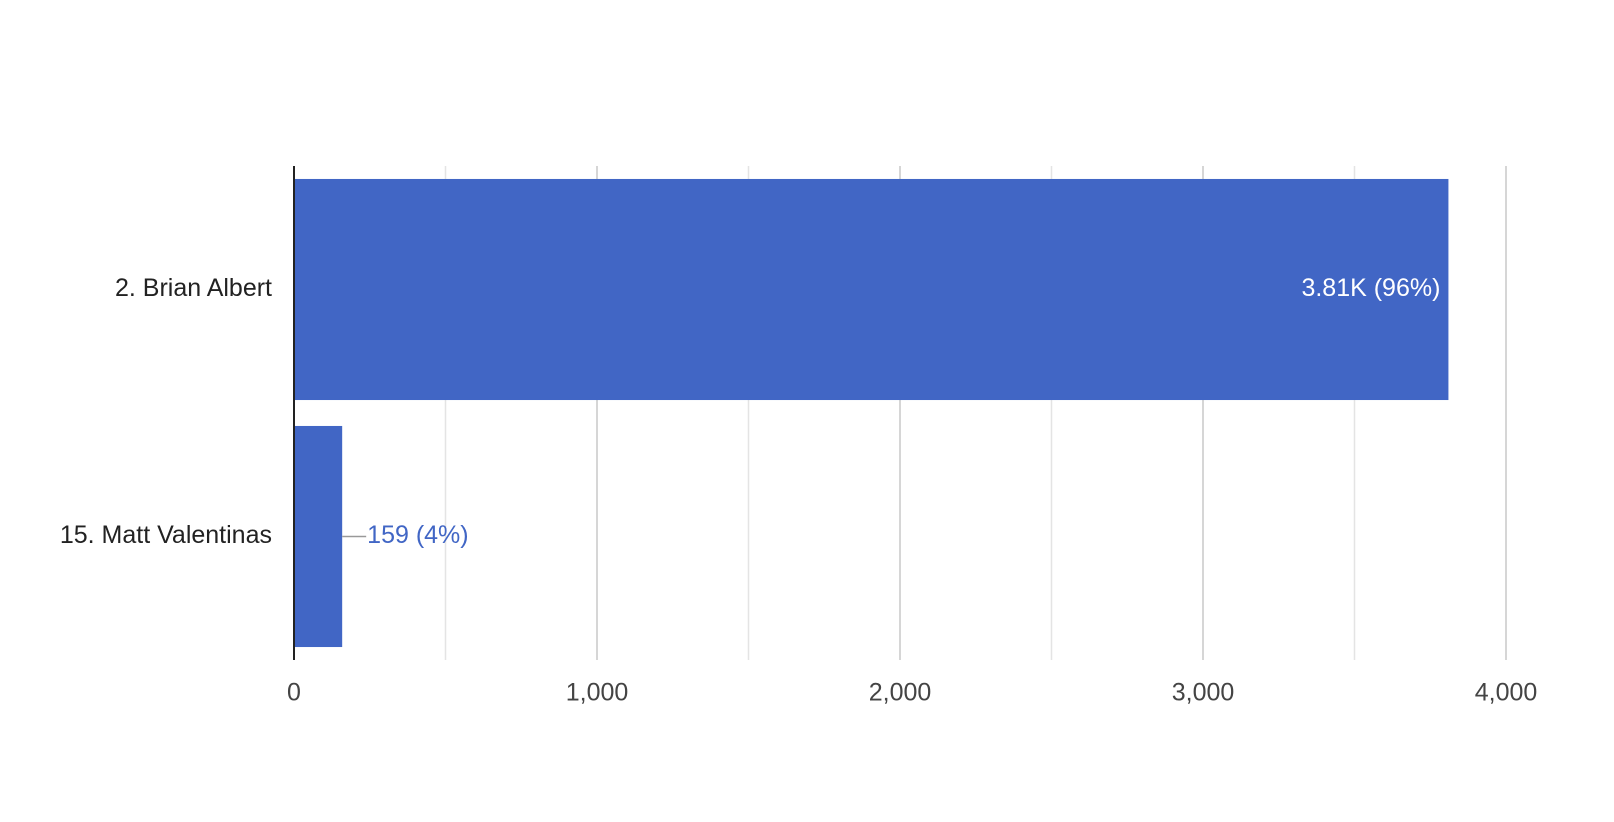 This screenshot has height=822, width=1614. I want to click on x-tick-label: 1,000, so click(597, 693).